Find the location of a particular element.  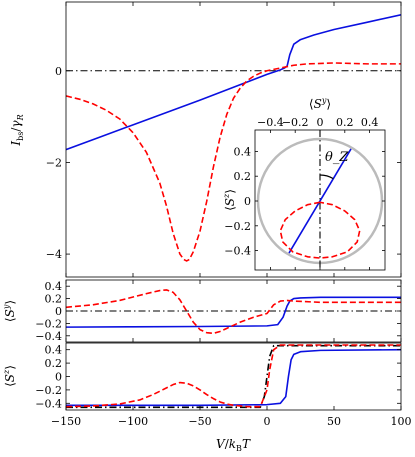

inset-spin-plane: −0.4−0.200.20.4−0.4−0.2 0 0.2 0.4 θ_Z is located at coordinates (305, 193).